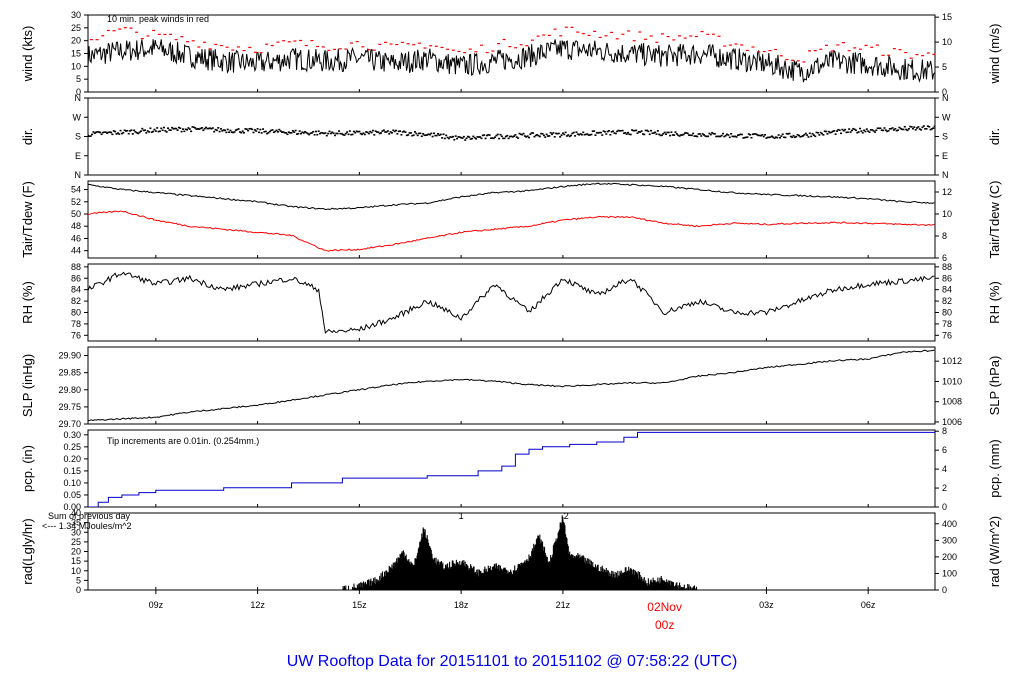 This screenshot has width=1024, height=700. Describe the element at coordinates (76, 226) in the screenshot. I see `y-tick-label: 48` at that location.